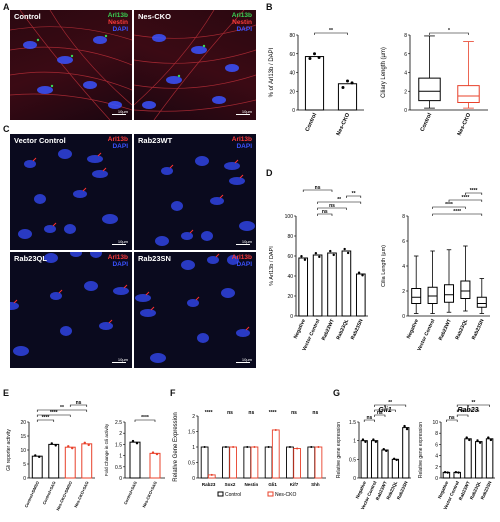 Image resolution: width=500 pixels, height=522 pixels. Describe the element at coordinates (118, 423) in the screenshot. I see `y-tick-label: 2.5` at that location.